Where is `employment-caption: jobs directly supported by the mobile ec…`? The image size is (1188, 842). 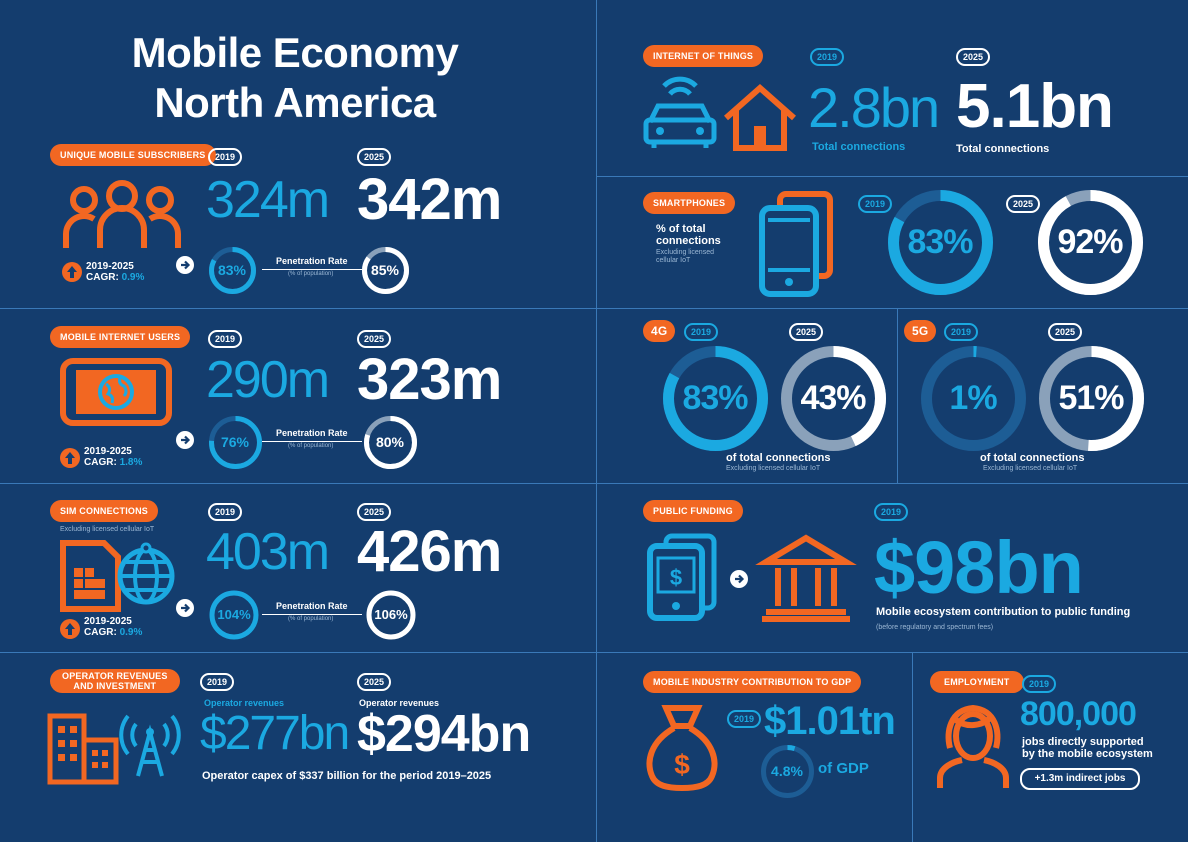 employment-caption: jobs directly supported by the mobile ec… is located at coordinates (1087, 748).